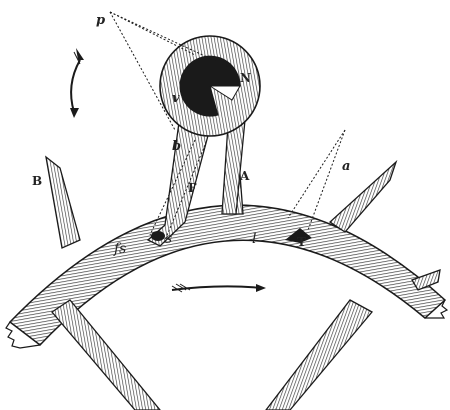 The height and width of the screenshot is (410, 450). What do you see at coordinates (301, 242) in the screenshot?
I see `label-T: T` at bounding box center [301, 242].